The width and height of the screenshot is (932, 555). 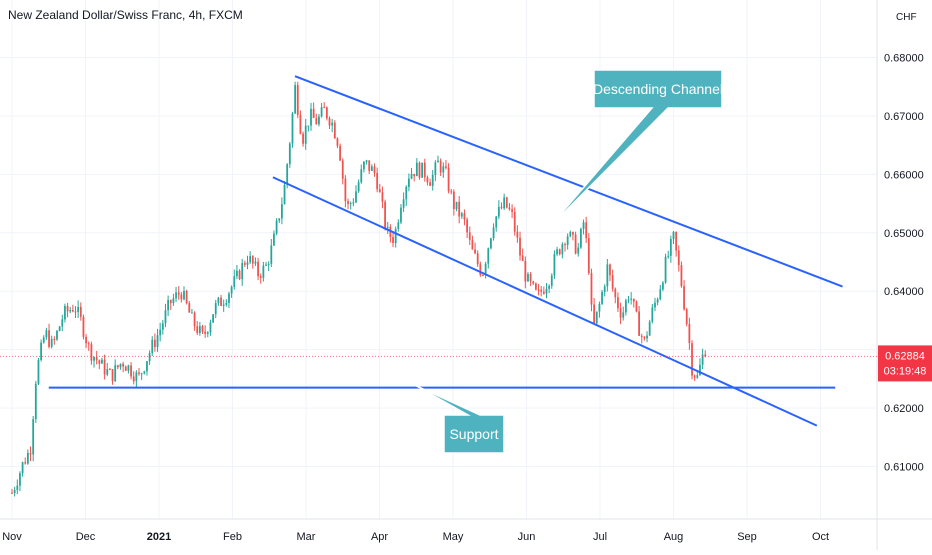 What do you see at coordinates (473, 434) in the screenshot?
I see `support-callout-label: Support` at bounding box center [473, 434].